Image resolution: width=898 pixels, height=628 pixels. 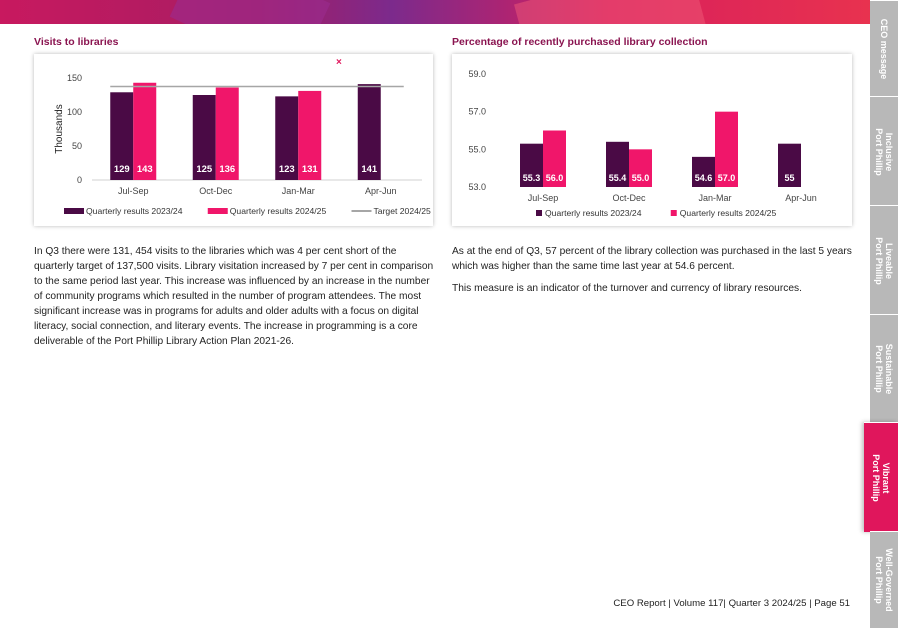 What do you see at coordinates (889, 260) in the screenshot?
I see `tab-label-line: Liveable` at bounding box center [889, 260].